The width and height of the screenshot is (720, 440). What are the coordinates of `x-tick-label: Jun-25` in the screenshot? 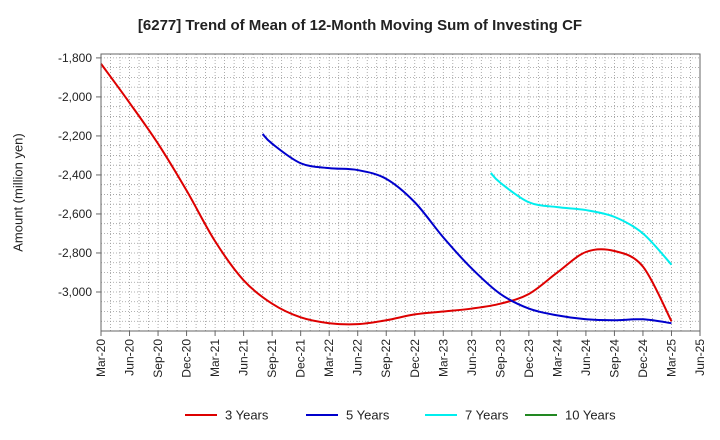 It's located at (700, 357).